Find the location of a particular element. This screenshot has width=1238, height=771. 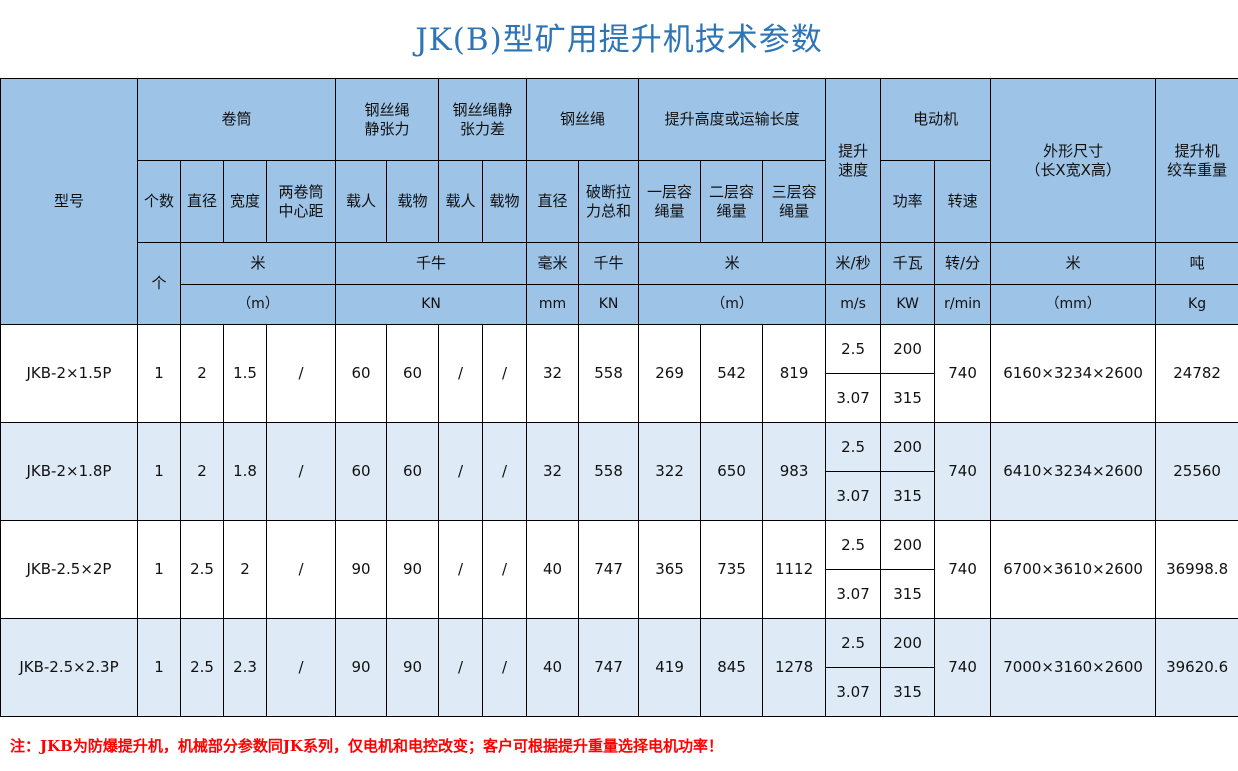

unit-kn2-cn: 千牛 is located at coordinates (609, 263).